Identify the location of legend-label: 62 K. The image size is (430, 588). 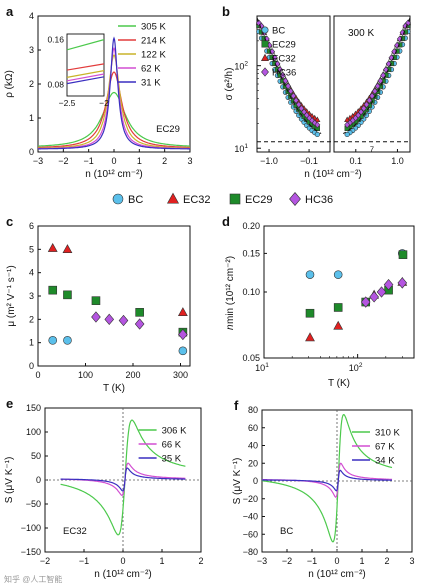
(151, 69).